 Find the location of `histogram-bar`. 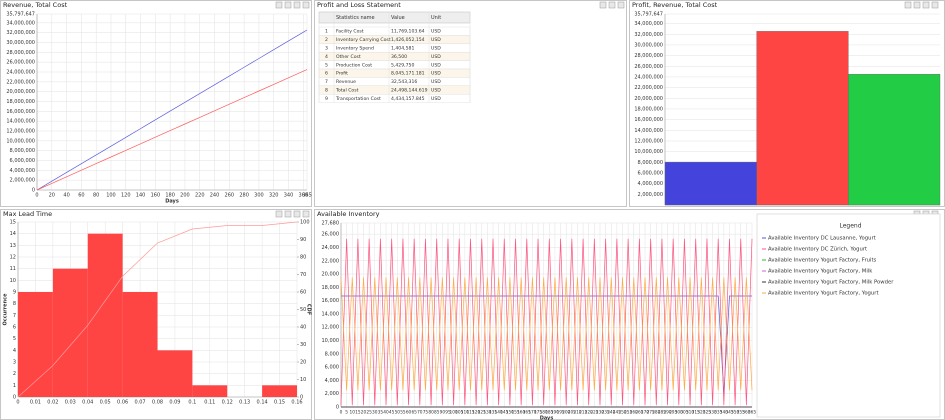

histogram-bar is located at coordinates (70, 332).